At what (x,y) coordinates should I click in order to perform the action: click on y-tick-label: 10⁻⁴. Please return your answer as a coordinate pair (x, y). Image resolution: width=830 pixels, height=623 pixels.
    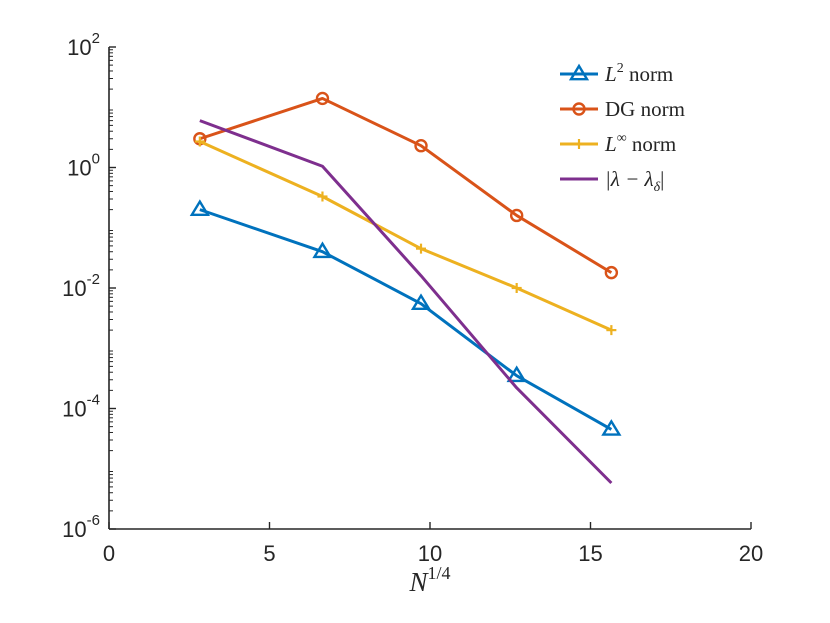
    Looking at the image, I should click on (81, 407).